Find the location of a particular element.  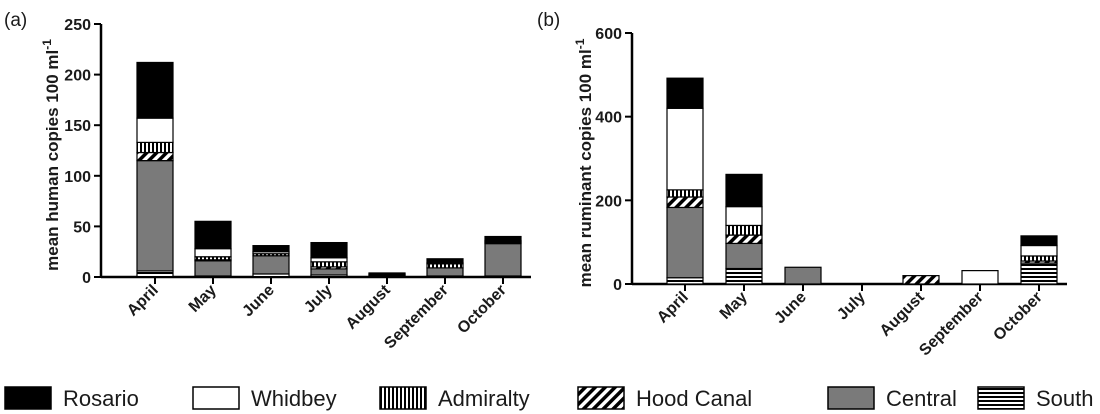

panel-a-bar-august-rosario is located at coordinates (387, 273).